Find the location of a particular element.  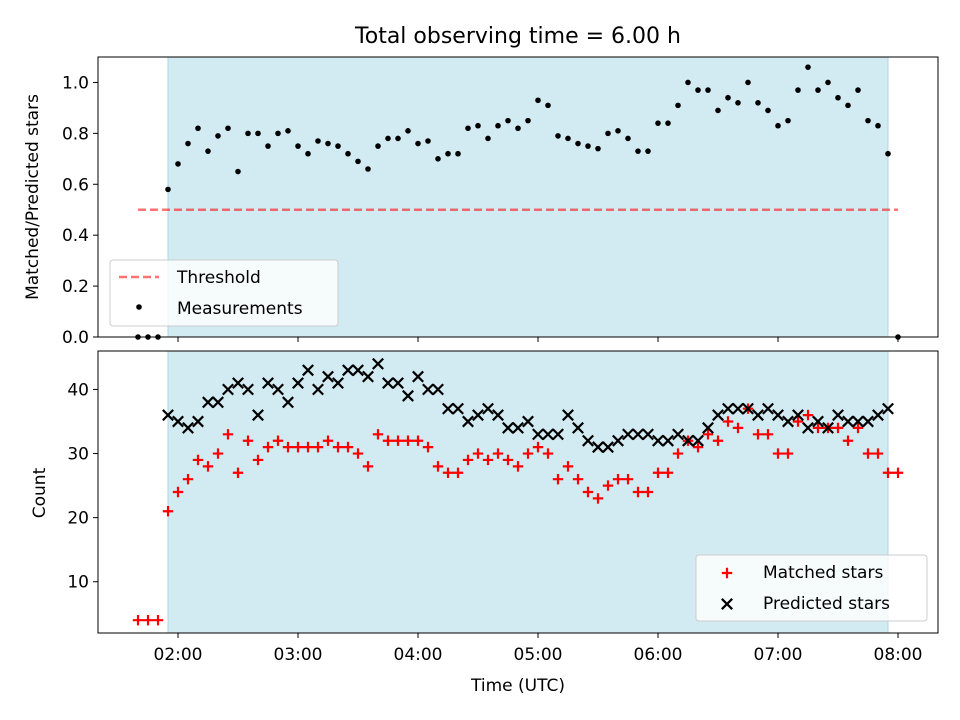

bottom-y-tick-label: 30 is located at coordinates (78, 455).